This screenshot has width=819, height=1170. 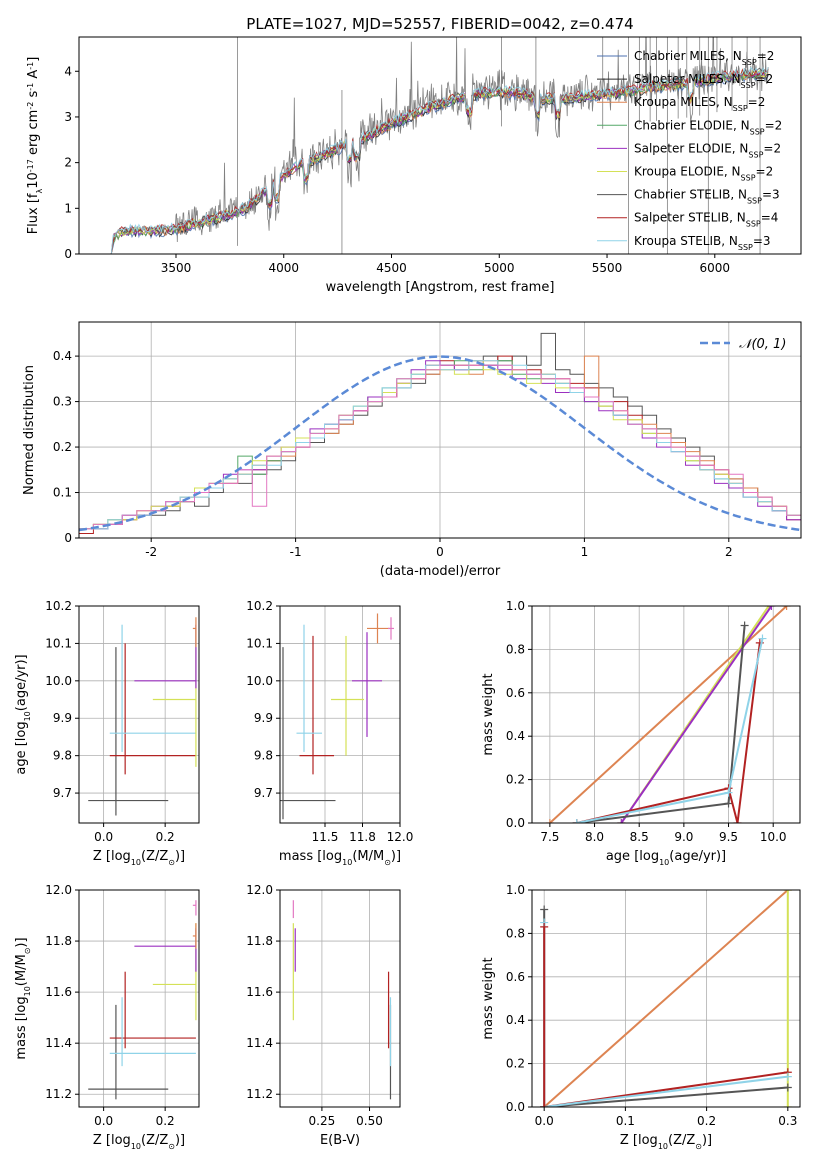 I want to click on legend-entry: Chabrier MILES, NSSP=2, so click(x=704, y=58).